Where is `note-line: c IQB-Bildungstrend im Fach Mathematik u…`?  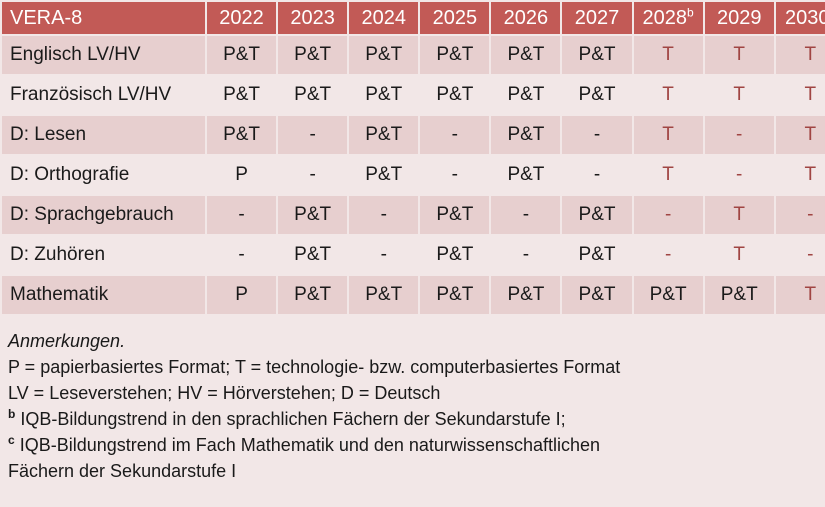 note-line: c IQB-Bildungstrend im Fach Mathematik u… is located at coordinates (412, 445).